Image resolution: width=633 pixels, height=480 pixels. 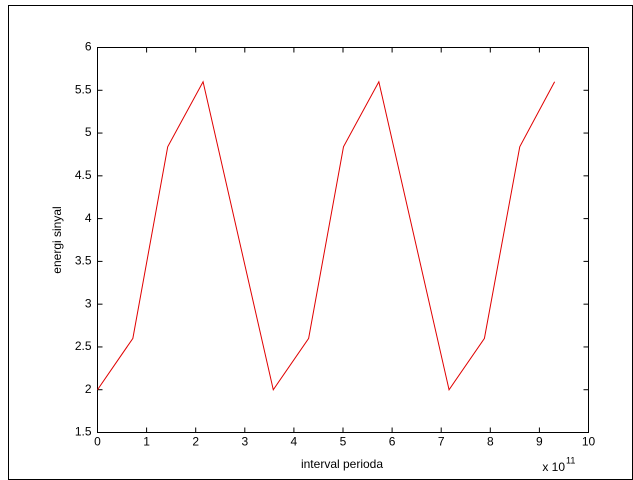 I want to click on x-tick-label: 1, so click(x=146, y=442).